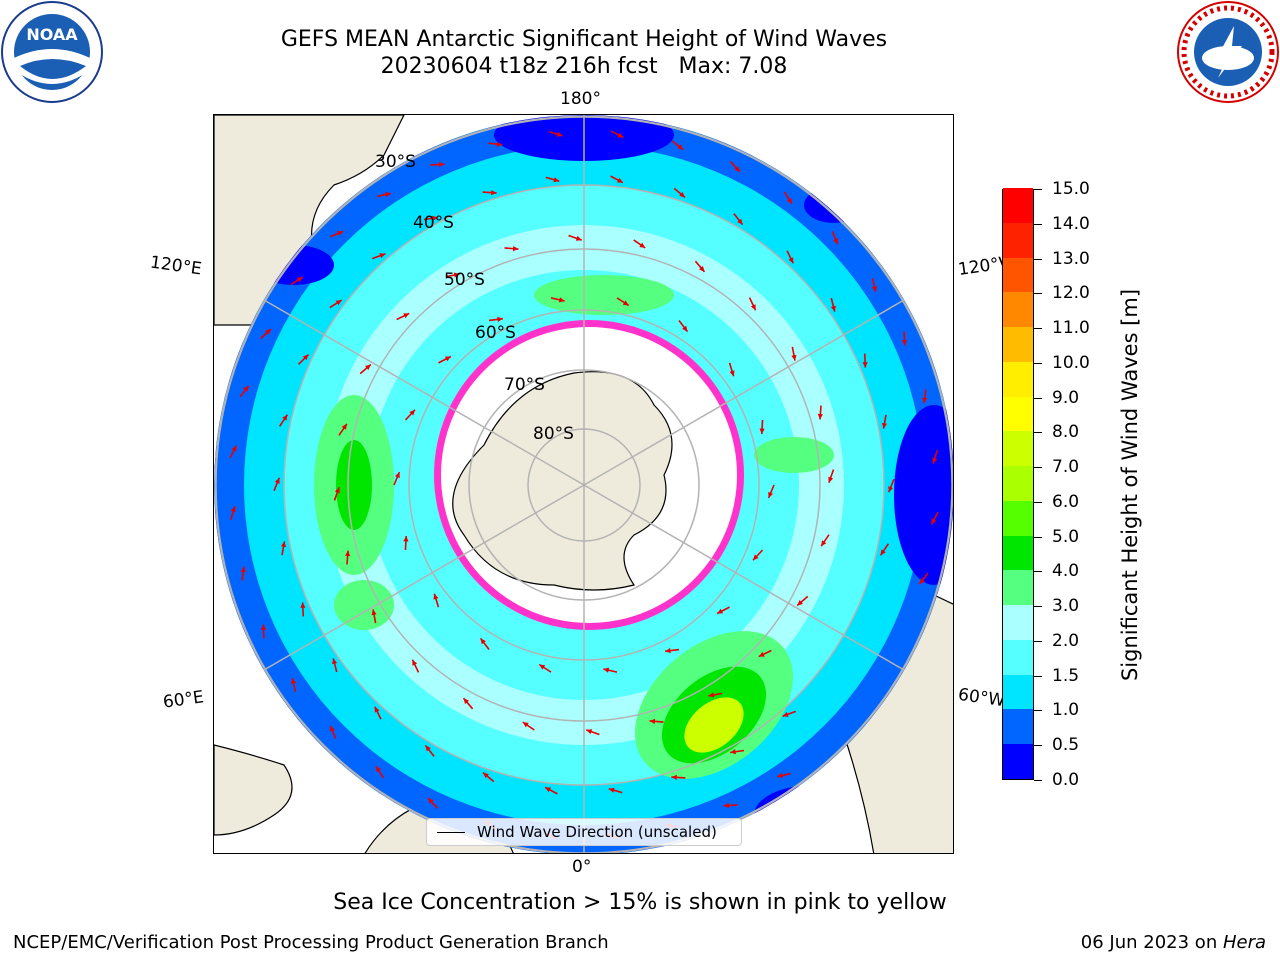 The image size is (1280, 960). What do you see at coordinates (597, 832) in the screenshot?
I see `legend-label: Wind Wave Direction (unscaled)` at bounding box center [597, 832].